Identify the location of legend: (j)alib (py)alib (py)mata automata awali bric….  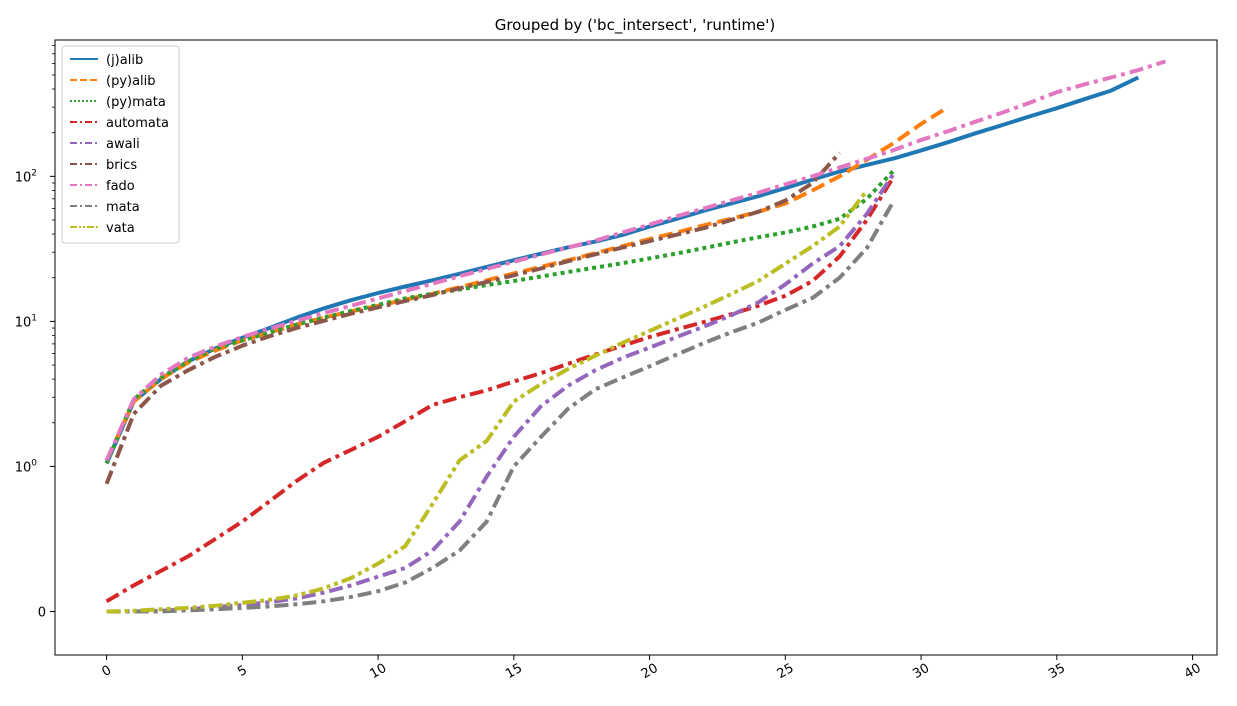
(120, 144).